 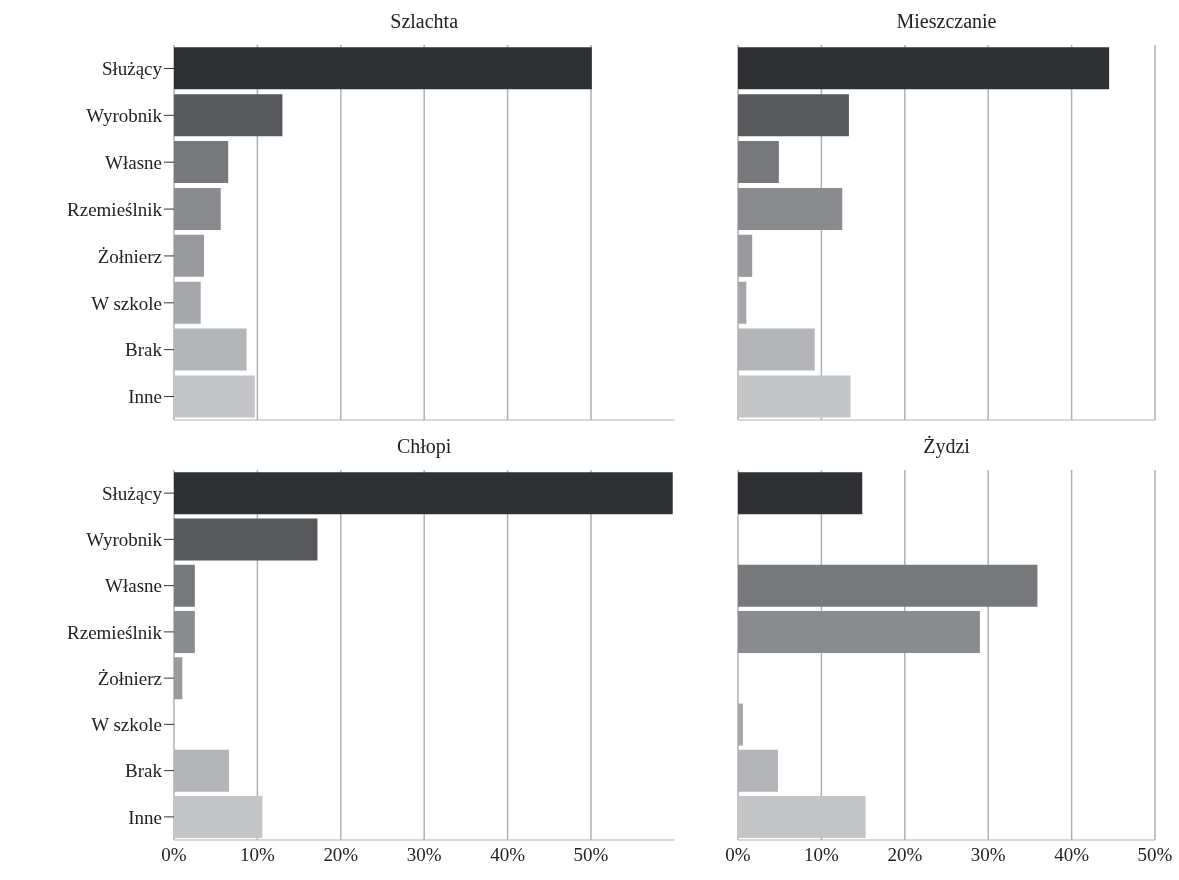 What do you see at coordinates (424, 21) in the screenshot?
I see `chart-title: Szlachta` at bounding box center [424, 21].